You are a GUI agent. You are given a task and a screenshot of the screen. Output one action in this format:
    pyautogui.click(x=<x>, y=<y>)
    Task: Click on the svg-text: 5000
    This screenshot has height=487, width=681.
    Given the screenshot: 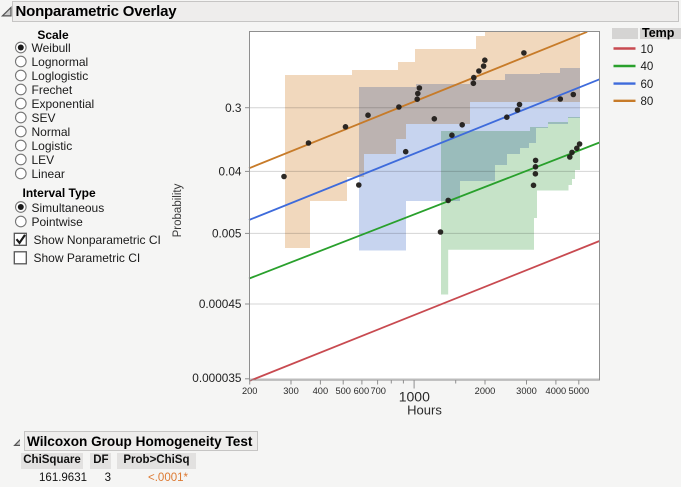 What is the action you would take?
    pyautogui.click(x=578, y=391)
    